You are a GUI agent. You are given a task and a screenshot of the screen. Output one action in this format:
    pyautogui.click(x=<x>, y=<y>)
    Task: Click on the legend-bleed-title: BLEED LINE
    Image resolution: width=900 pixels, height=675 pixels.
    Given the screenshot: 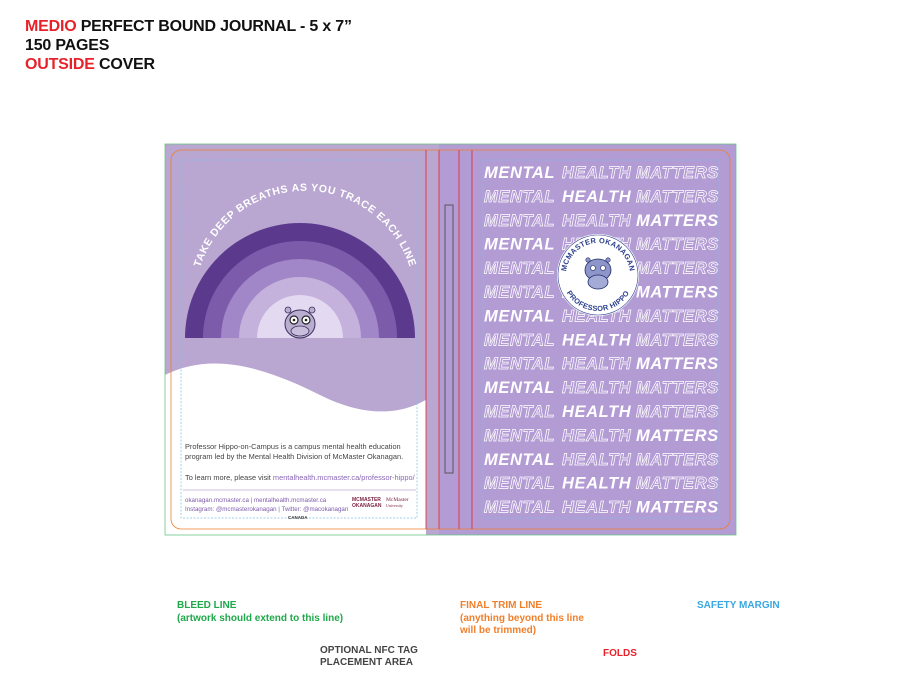 What is the action you would take?
    pyautogui.click(x=207, y=605)
    